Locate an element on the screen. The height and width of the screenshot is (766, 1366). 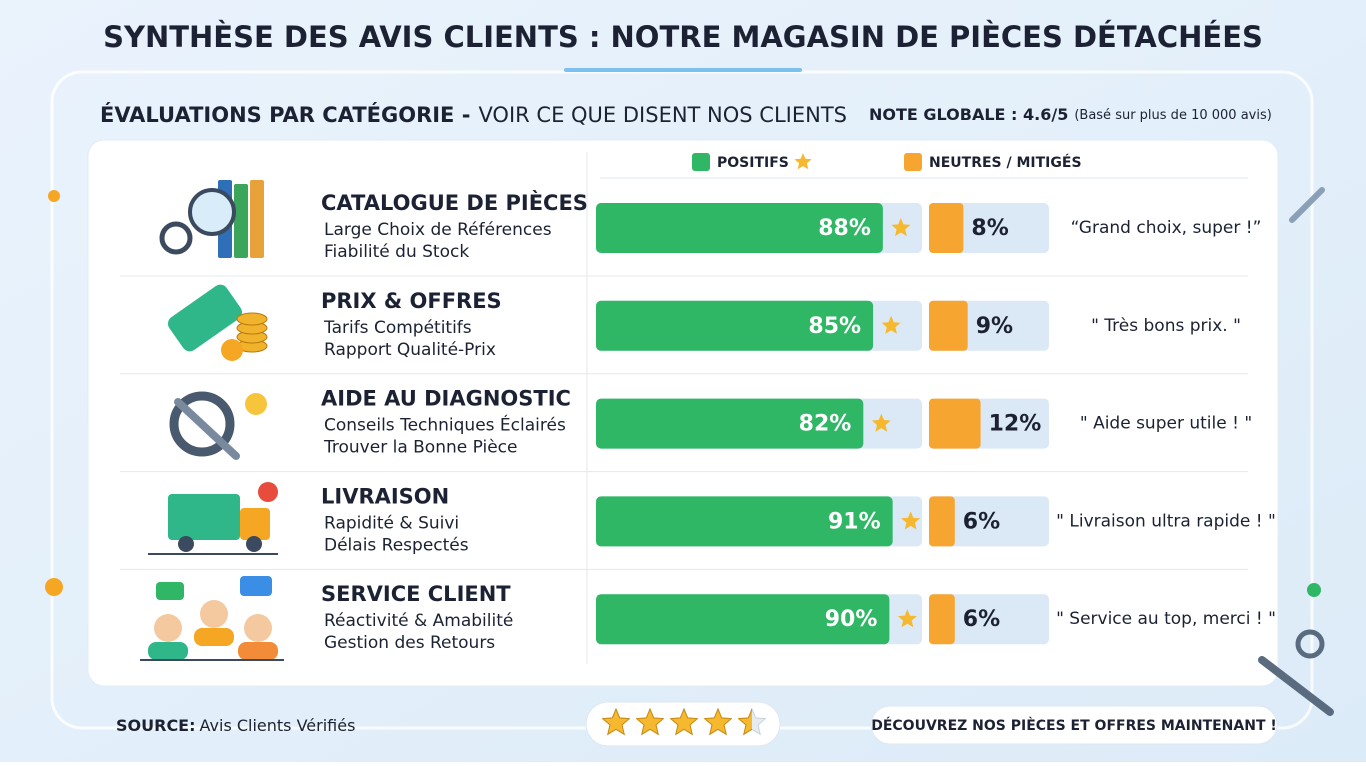
category-detail: Rapidité & Suivi is located at coordinates (391, 523).